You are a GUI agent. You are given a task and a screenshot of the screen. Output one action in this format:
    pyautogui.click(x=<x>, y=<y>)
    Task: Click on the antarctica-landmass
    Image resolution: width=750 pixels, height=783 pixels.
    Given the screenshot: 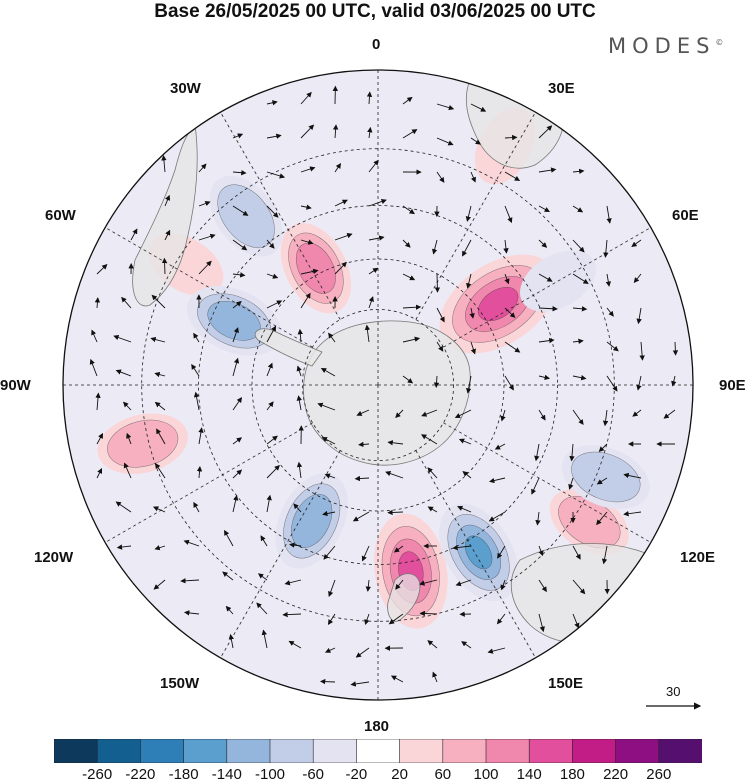 What is the action you would take?
    pyautogui.click(x=387, y=393)
    